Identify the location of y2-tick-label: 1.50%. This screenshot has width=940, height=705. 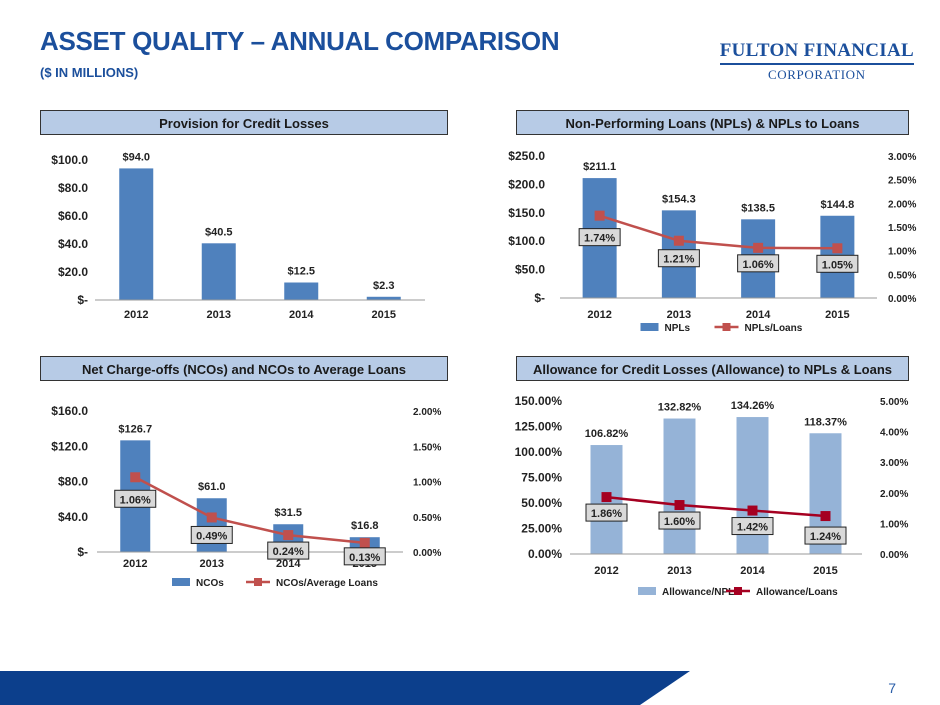
(427, 447).